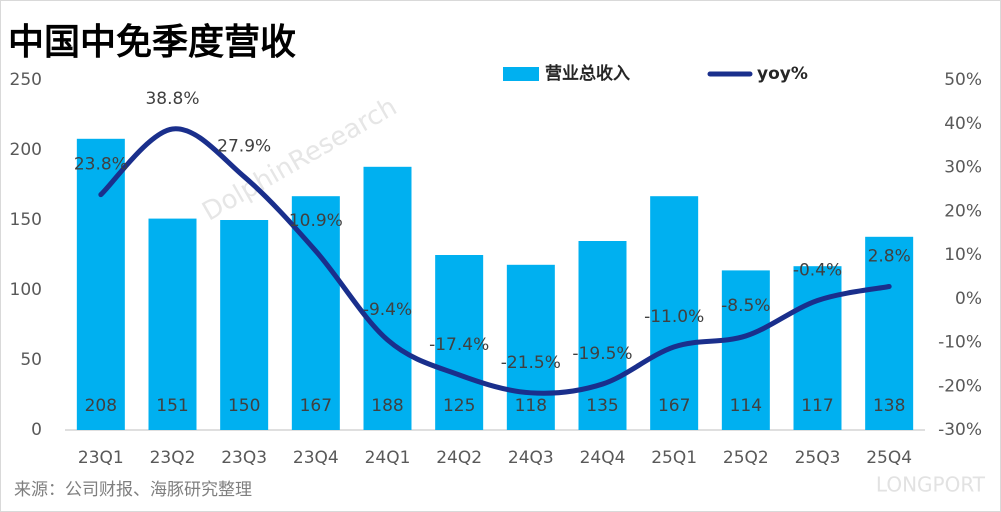 This screenshot has height=512, width=1001. I want to click on line-value-label: -21.5%, so click(531, 363).